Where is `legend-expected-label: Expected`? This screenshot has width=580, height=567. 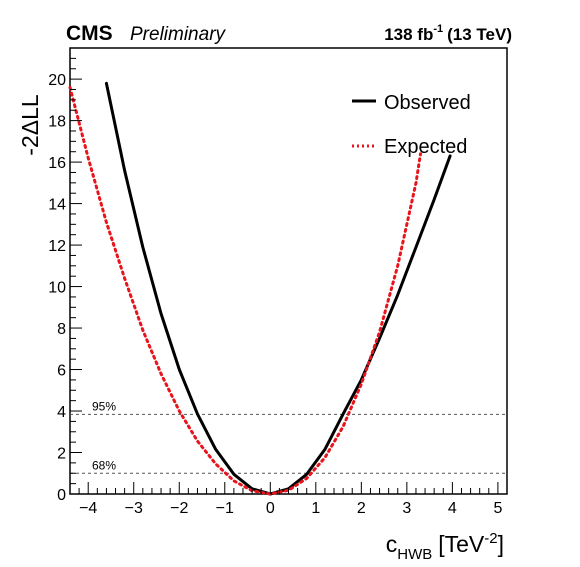
legend-expected-label: Expected is located at coordinates (425, 147).